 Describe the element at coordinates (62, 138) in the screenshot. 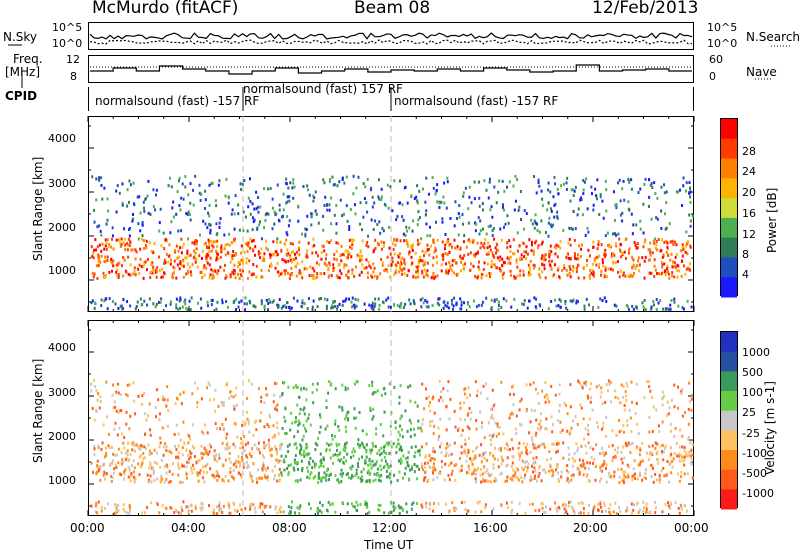

I see `power-ytick-4000: 4000` at that location.